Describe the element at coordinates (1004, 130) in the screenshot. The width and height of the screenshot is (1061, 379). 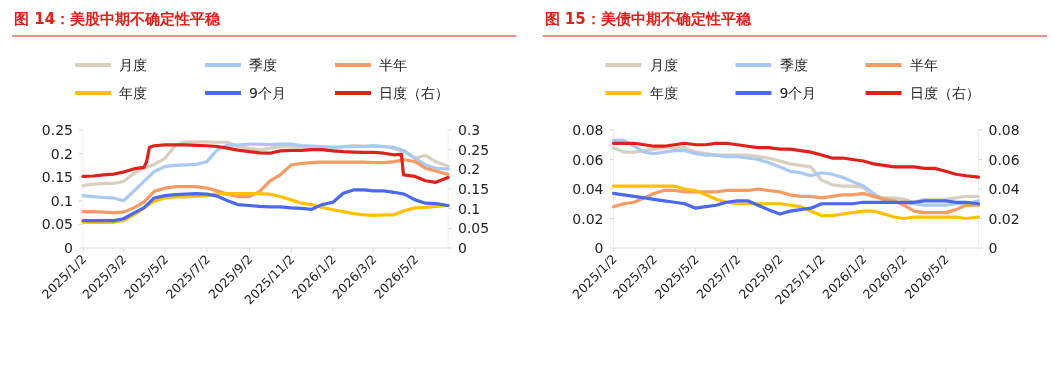
I see `y2-tick-label: 0.08` at that location.